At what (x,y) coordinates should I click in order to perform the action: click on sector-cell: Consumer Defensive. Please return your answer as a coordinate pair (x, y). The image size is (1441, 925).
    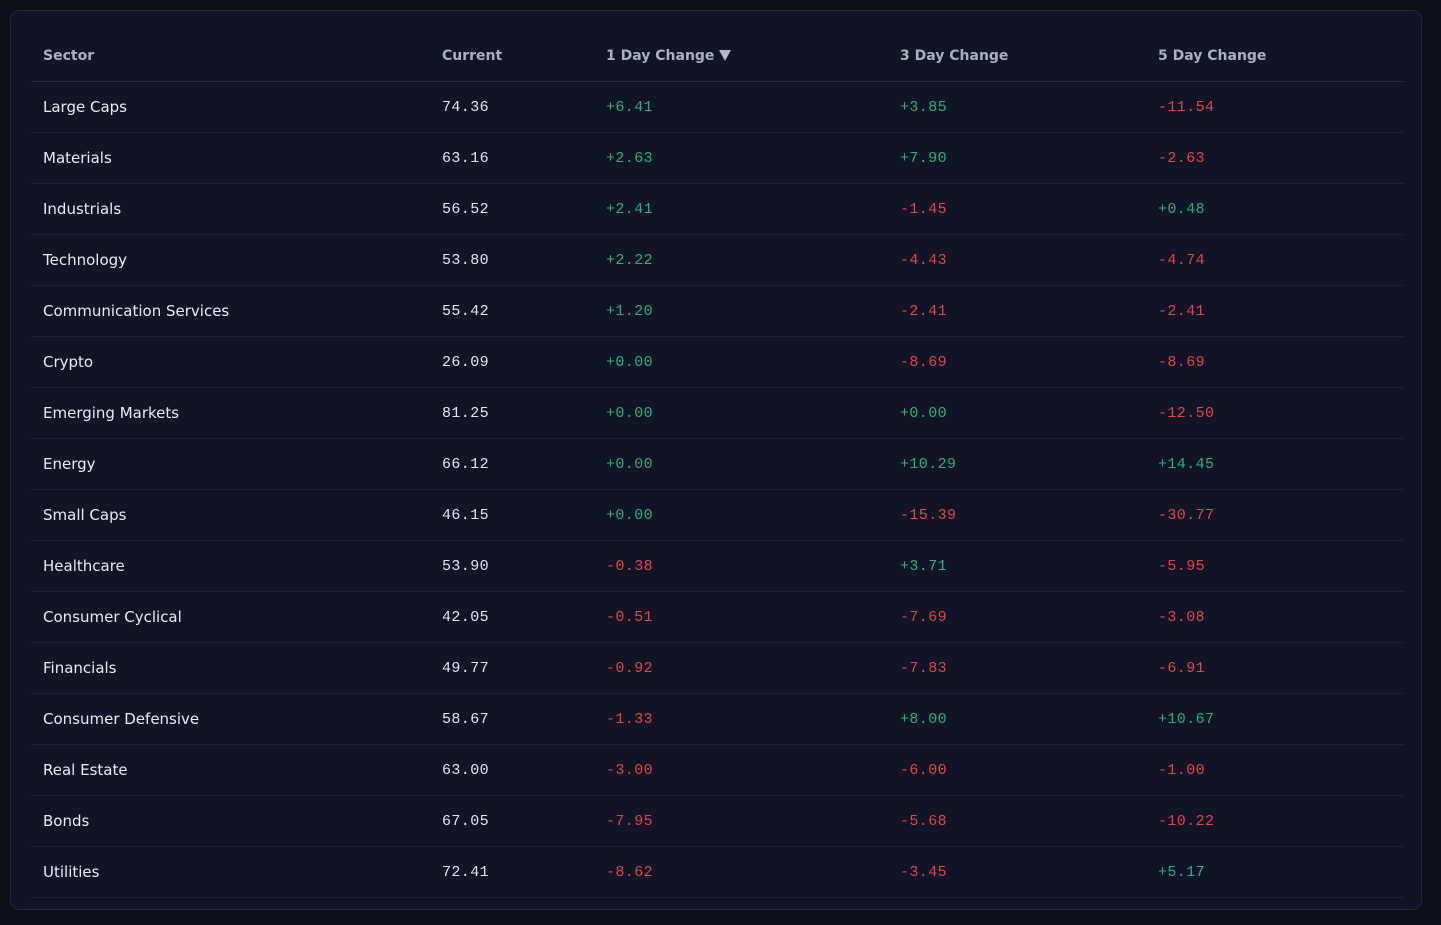
    Looking at the image, I should click on (230, 719).